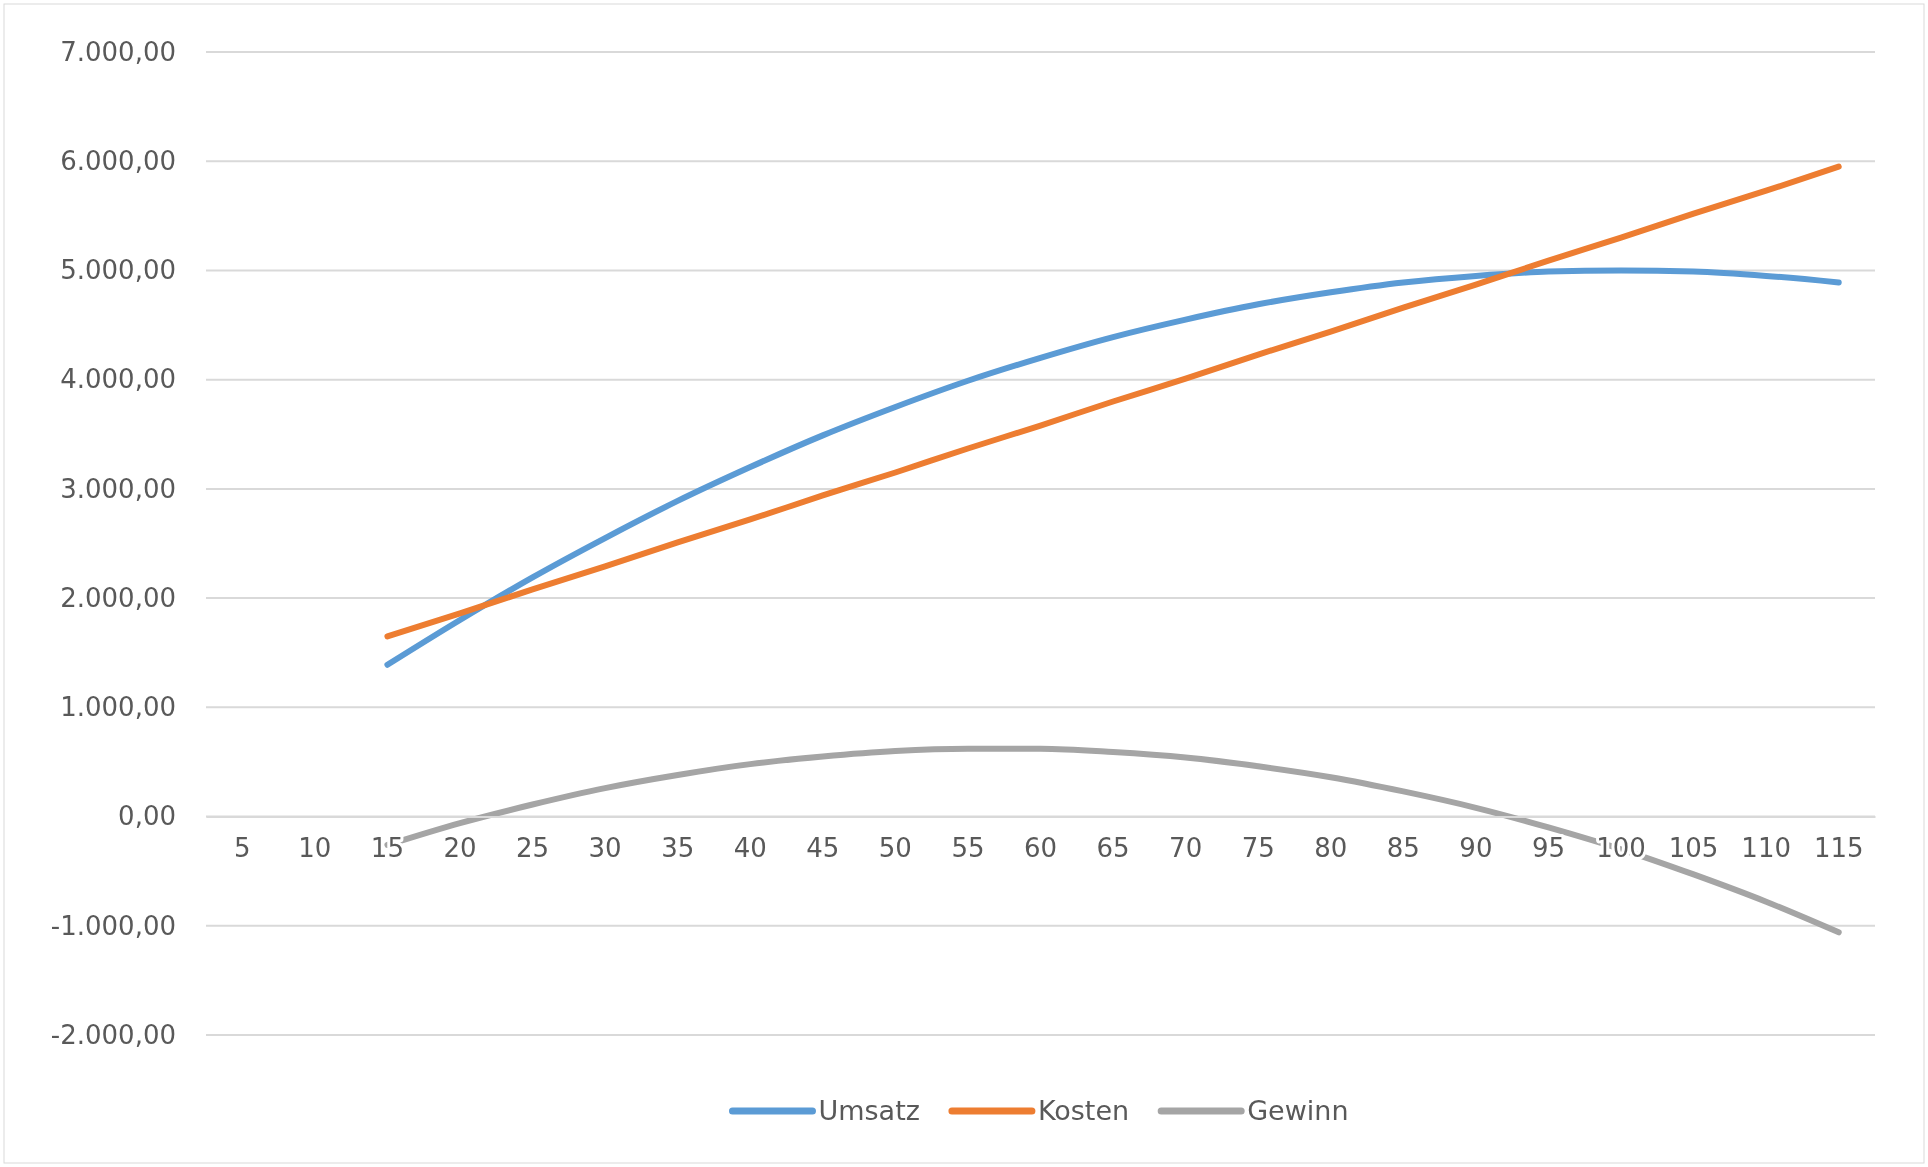 The height and width of the screenshot is (1167, 1928). I want to click on x-tick-label: 100, so click(1621, 848).